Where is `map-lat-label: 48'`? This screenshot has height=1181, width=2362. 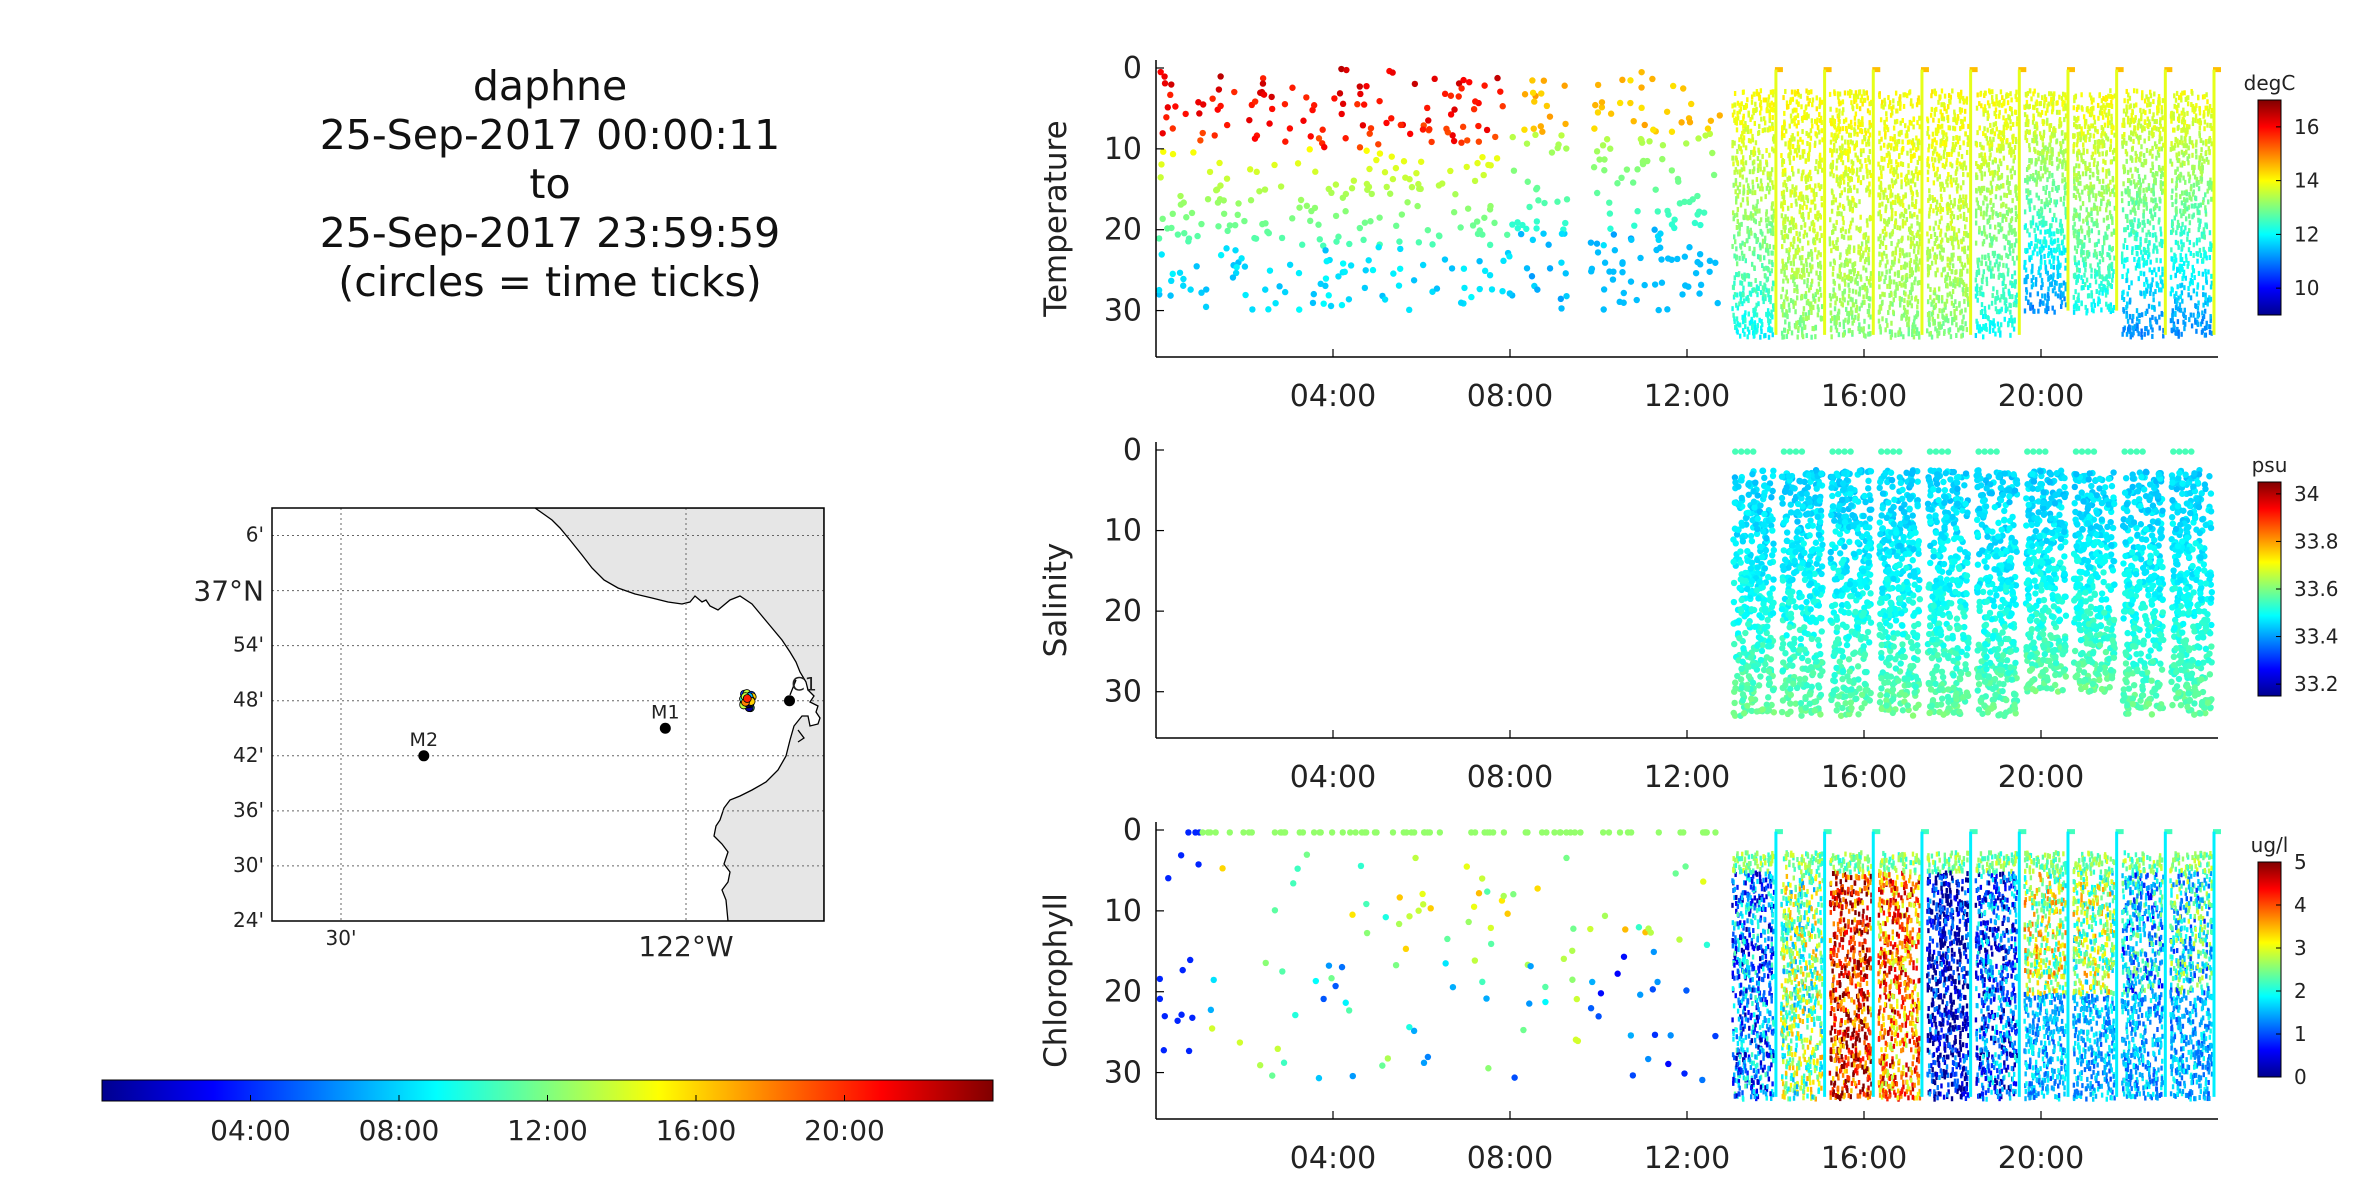 map-lat-label: 48' is located at coordinates (248, 700).